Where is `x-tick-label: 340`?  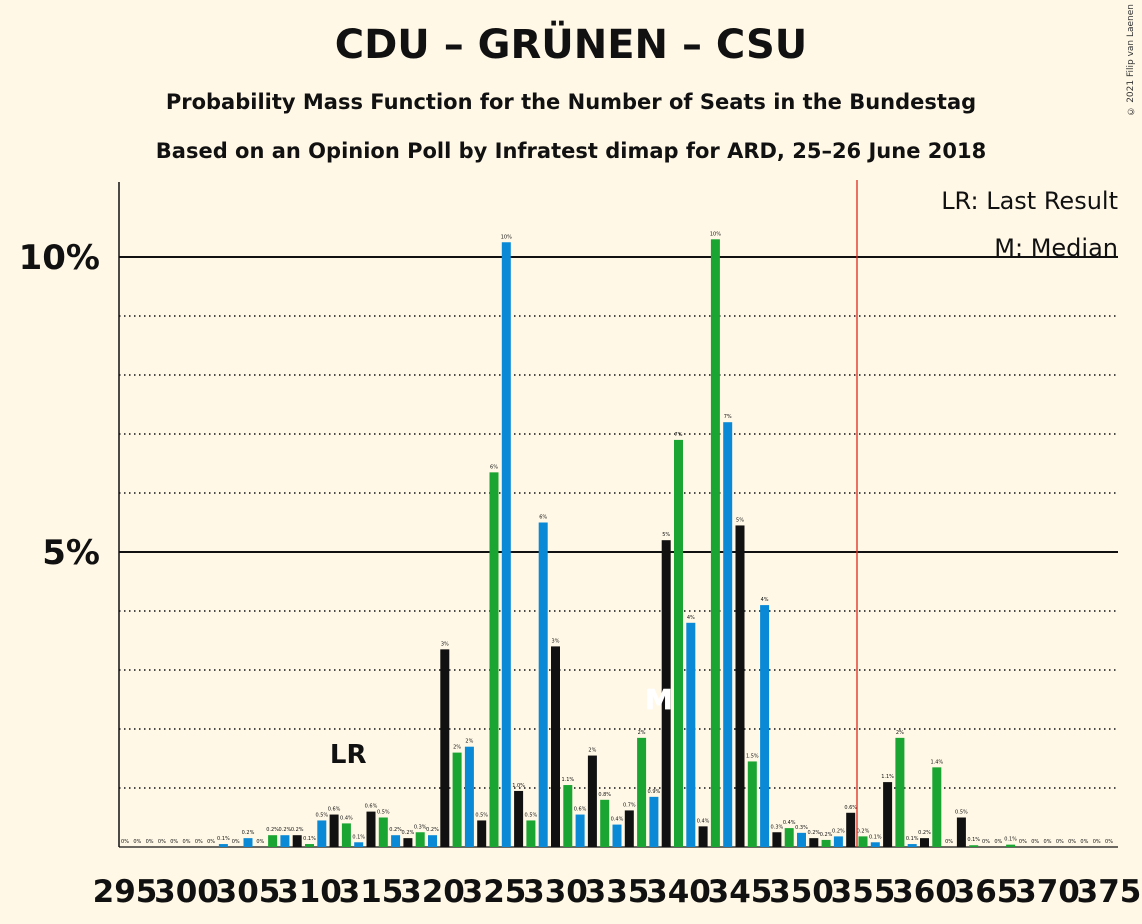 x-tick-label: 340 is located at coordinates (678, 892).